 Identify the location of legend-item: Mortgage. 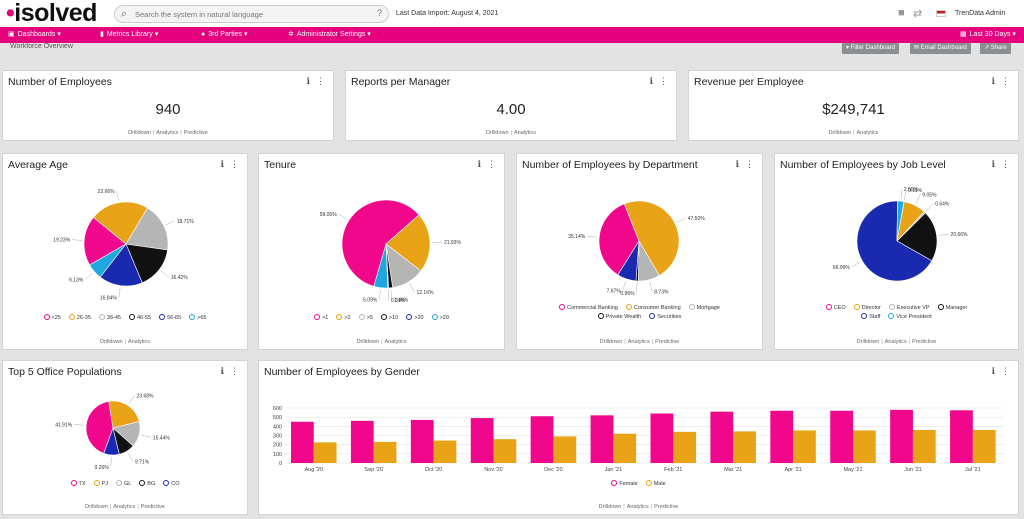
(704, 308).